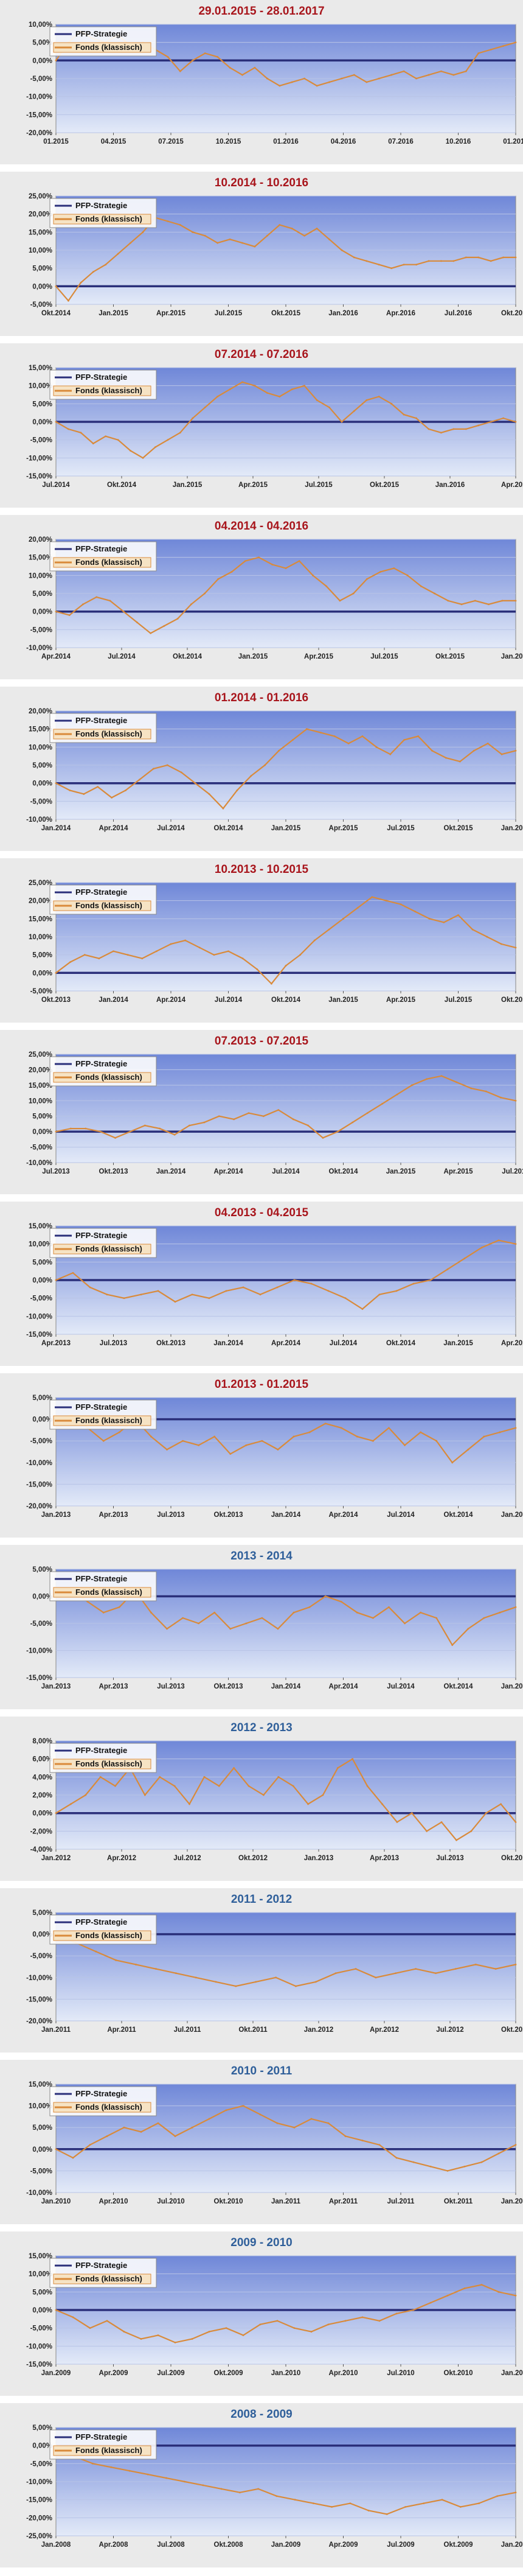 This screenshot has height=2576, width=523. I want to click on x-tick-label: Jan.2013, so click(56, 1686).